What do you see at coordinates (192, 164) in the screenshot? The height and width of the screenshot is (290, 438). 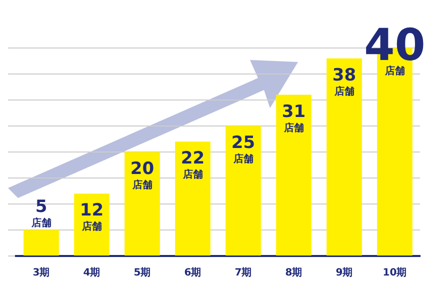 I see `data-label: 22 店舗` at bounding box center [192, 164].